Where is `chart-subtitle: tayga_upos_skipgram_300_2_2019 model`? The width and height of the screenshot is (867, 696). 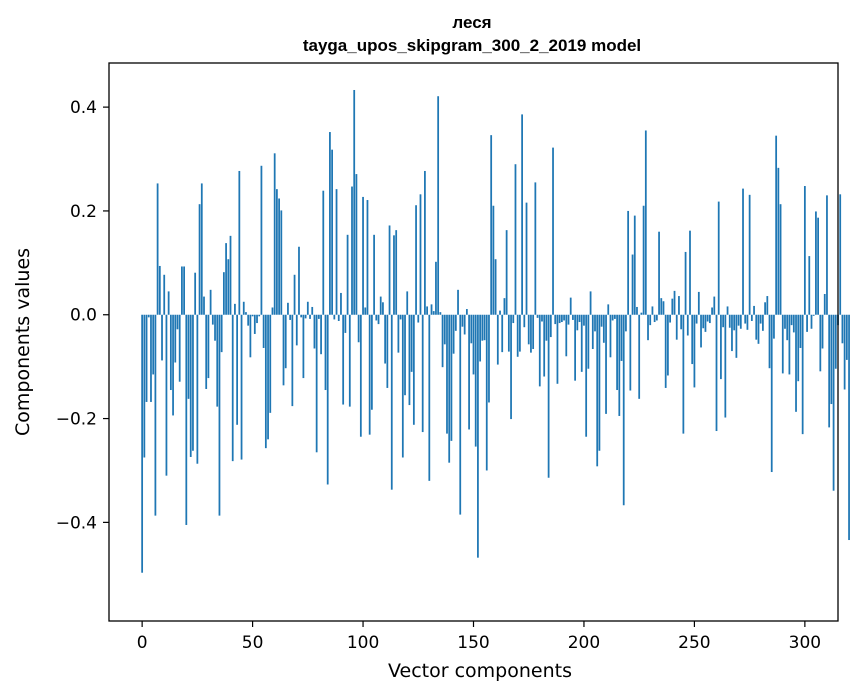 chart-subtitle: tayga_upos_skipgram_300_2_2019 model is located at coordinates (472, 45).